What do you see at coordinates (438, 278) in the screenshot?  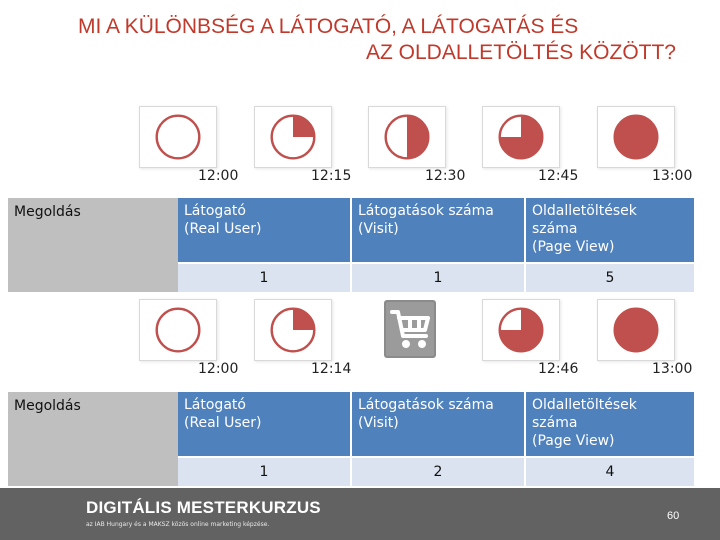 I see `value-visits: 1` at bounding box center [438, 278].